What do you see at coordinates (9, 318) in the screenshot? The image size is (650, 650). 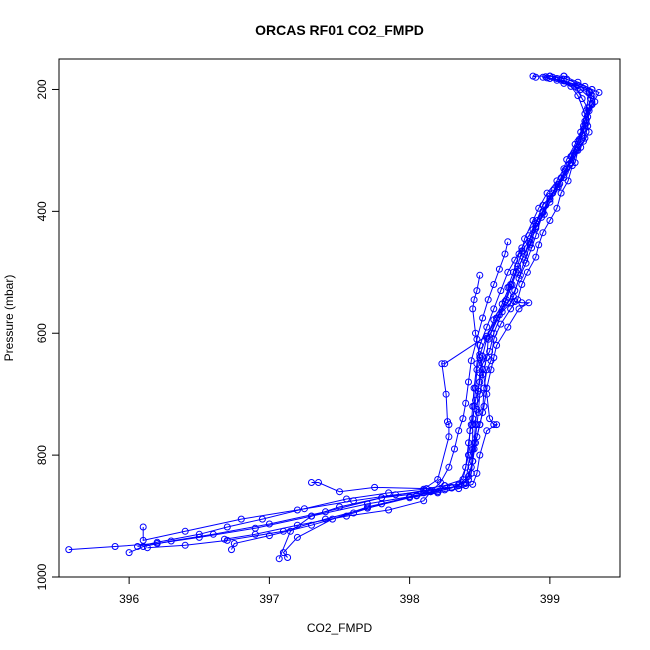 I see `y-axis-label: Pressure (mbar)` at bounding box center [9, 318].